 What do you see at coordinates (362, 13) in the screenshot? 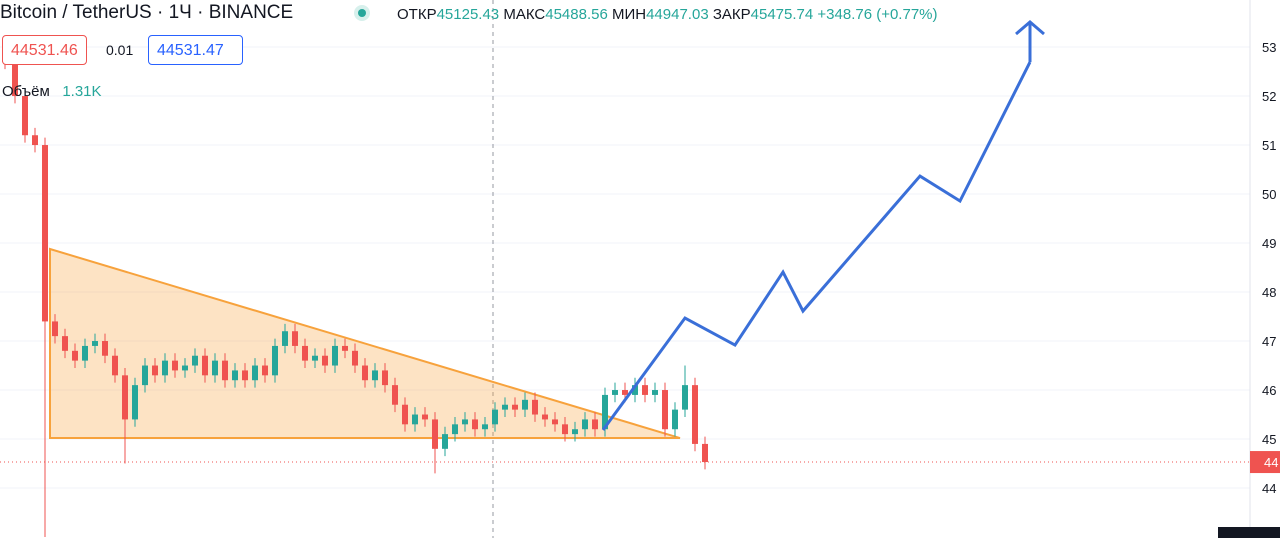
I see `status-dot` at bounding box center [362, 13].